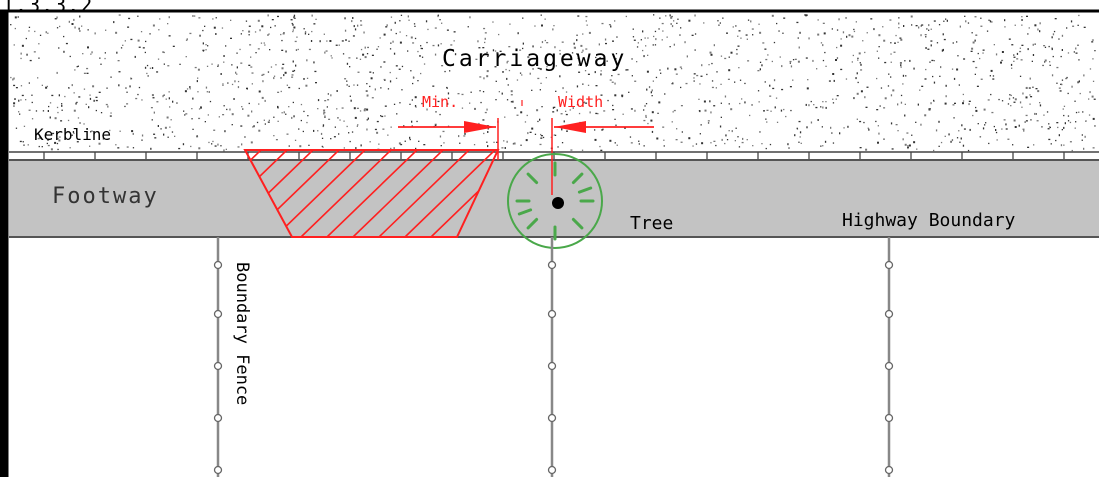  What do you see at coordinates (105, 196) in the screenshot?
I see `footway-label: Footway` at bounding box center [105, 196].